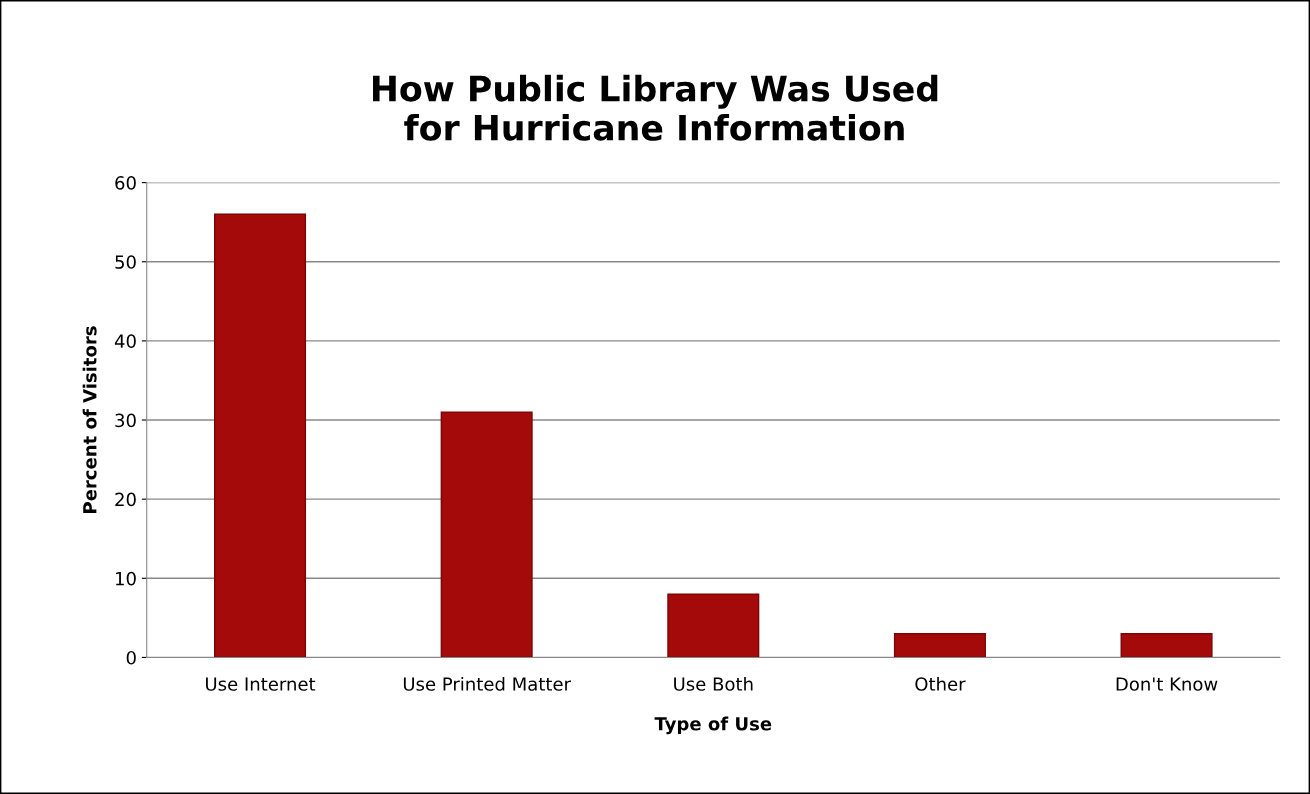 This screenshot has height=794, width=1310. I want to click on x-tick-label: Use Printed Matter, so click(487, 683).